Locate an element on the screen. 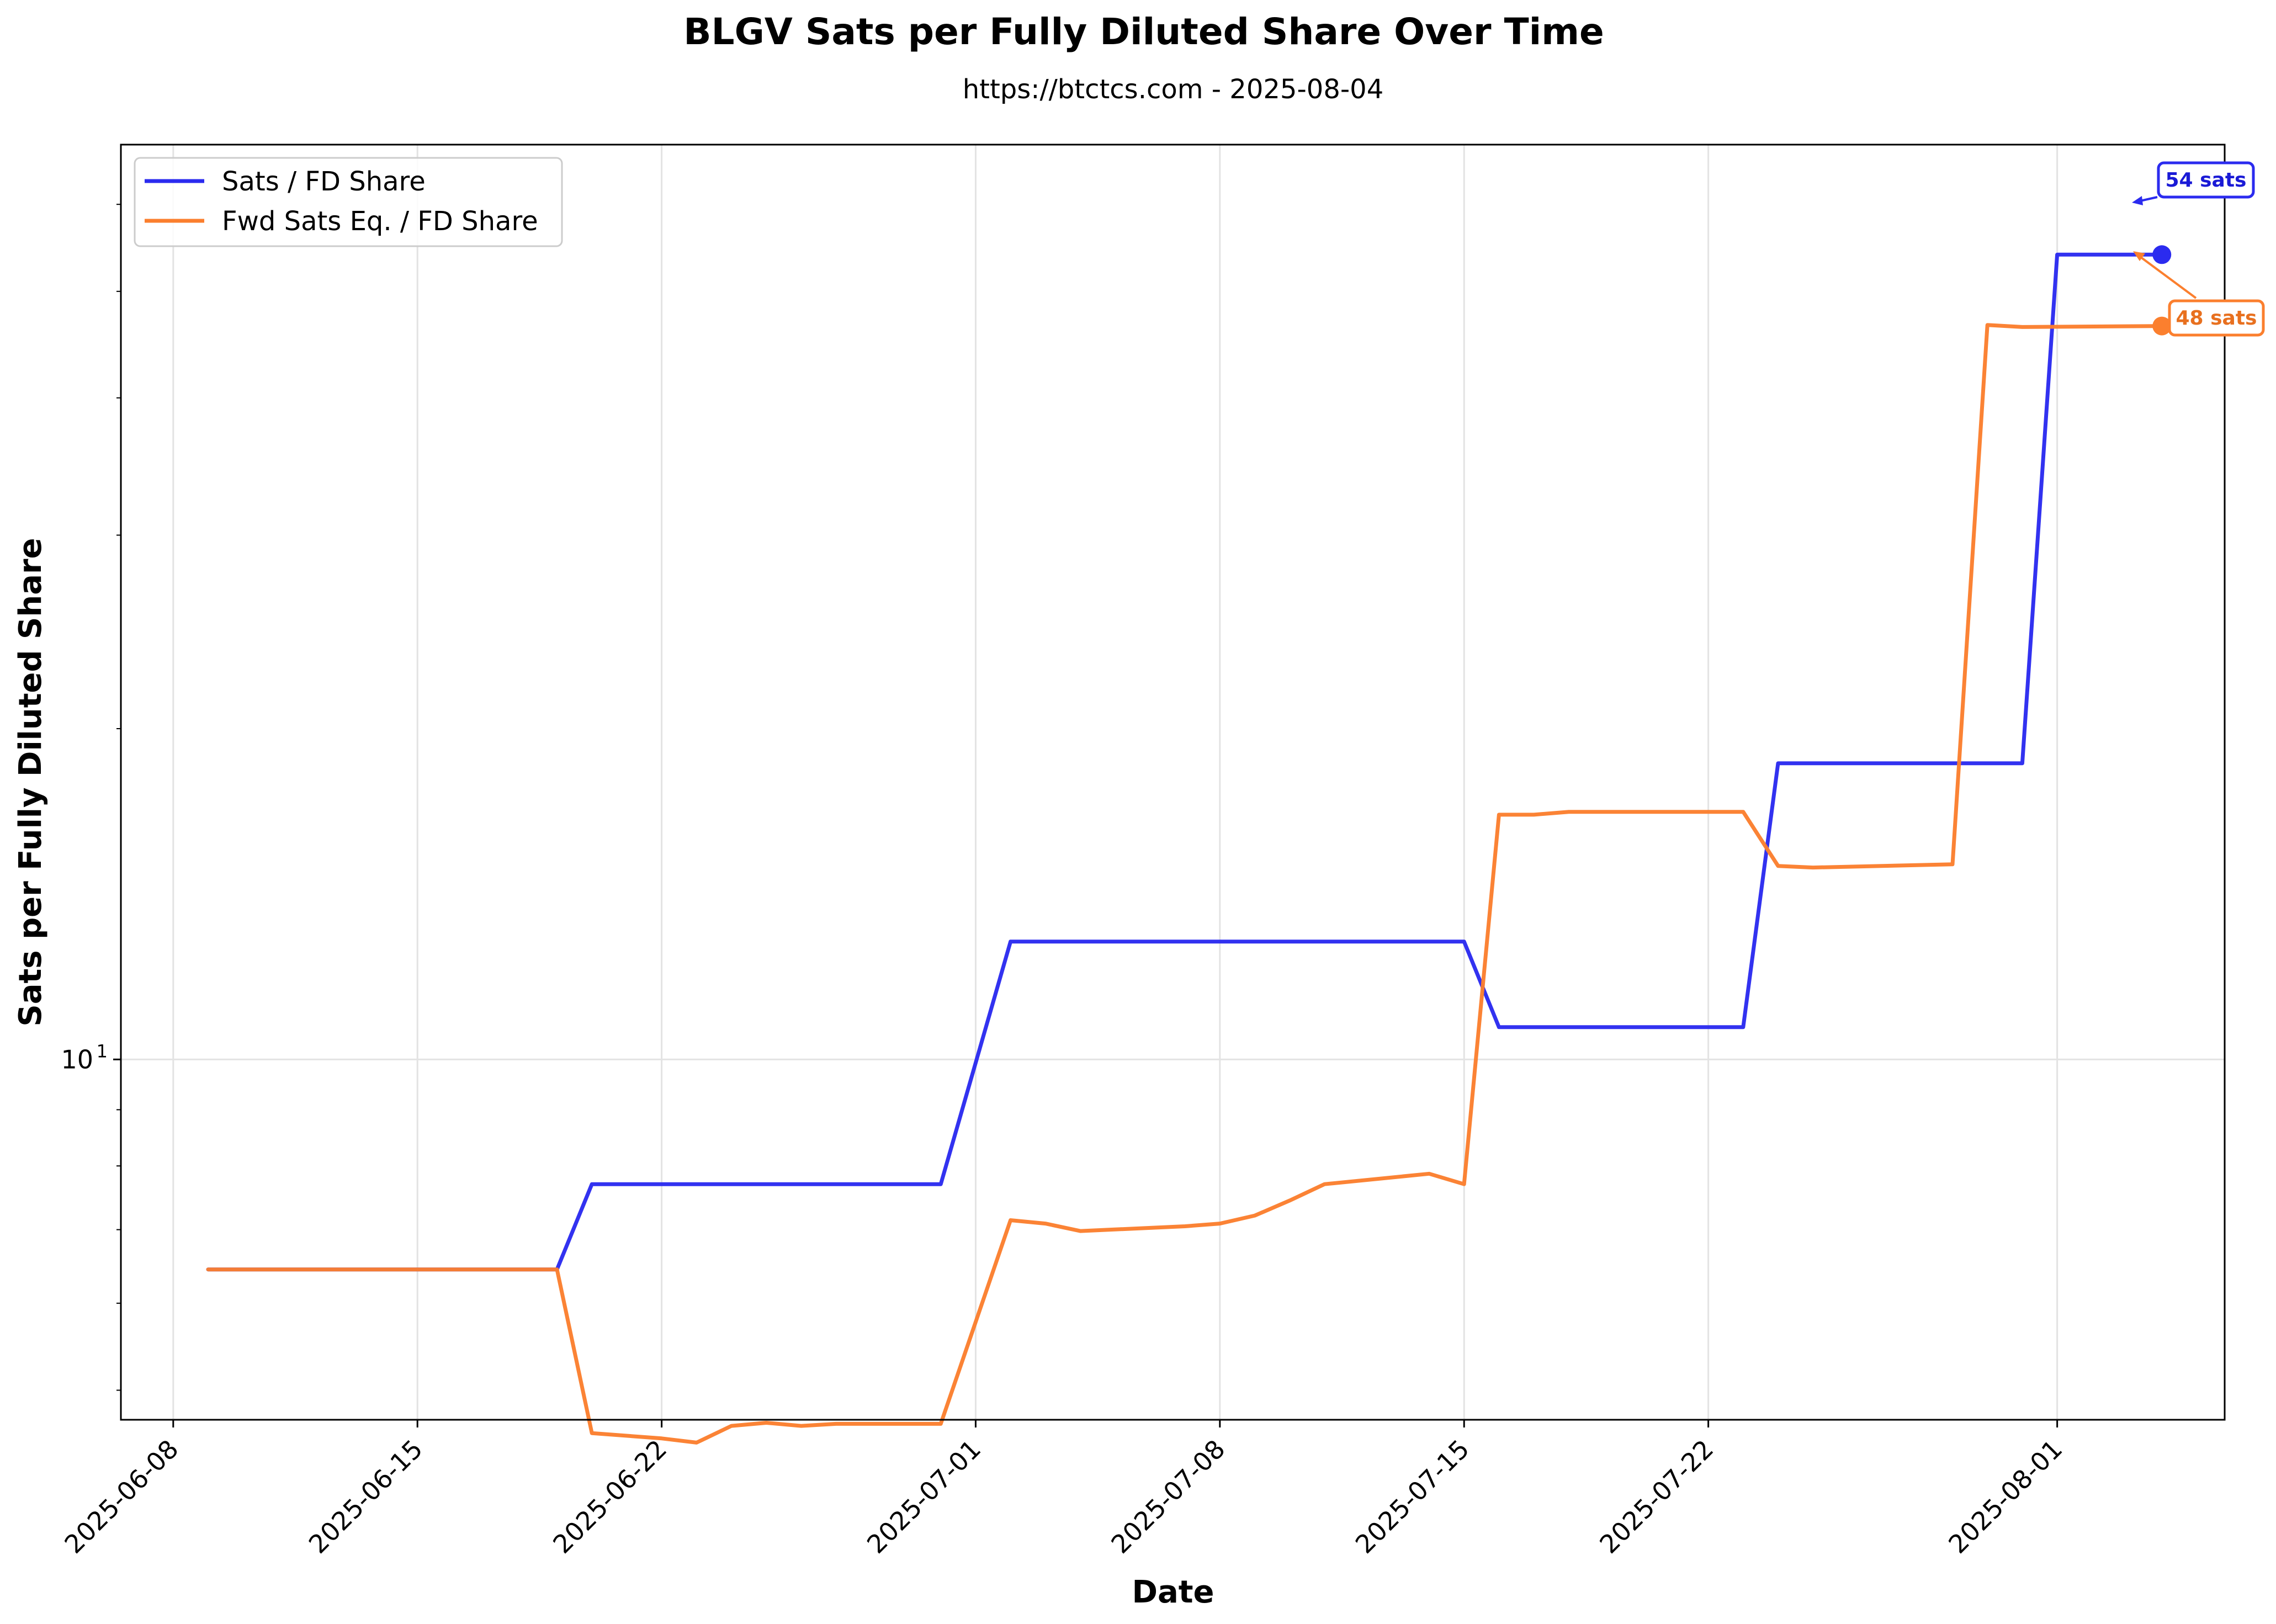  y-tick-exponent: 1 is located at coordinates (102, 1051).